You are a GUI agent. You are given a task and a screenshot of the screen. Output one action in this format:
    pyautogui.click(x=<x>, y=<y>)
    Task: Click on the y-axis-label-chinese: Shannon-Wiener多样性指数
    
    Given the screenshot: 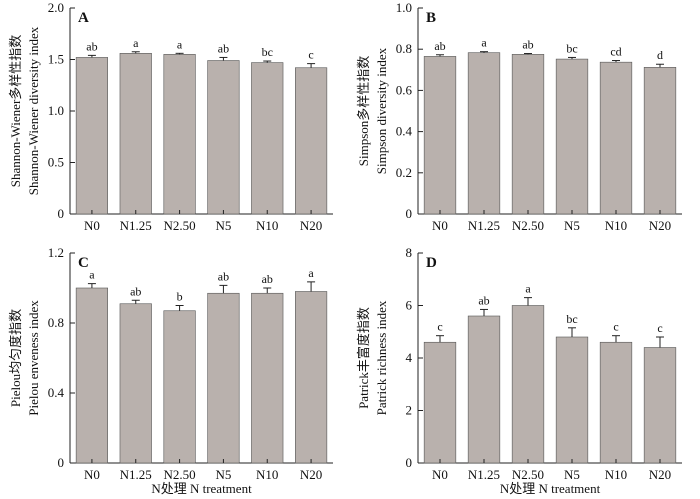 What is the action you would take?
    pyautogui.click(x=15, y=111)
    